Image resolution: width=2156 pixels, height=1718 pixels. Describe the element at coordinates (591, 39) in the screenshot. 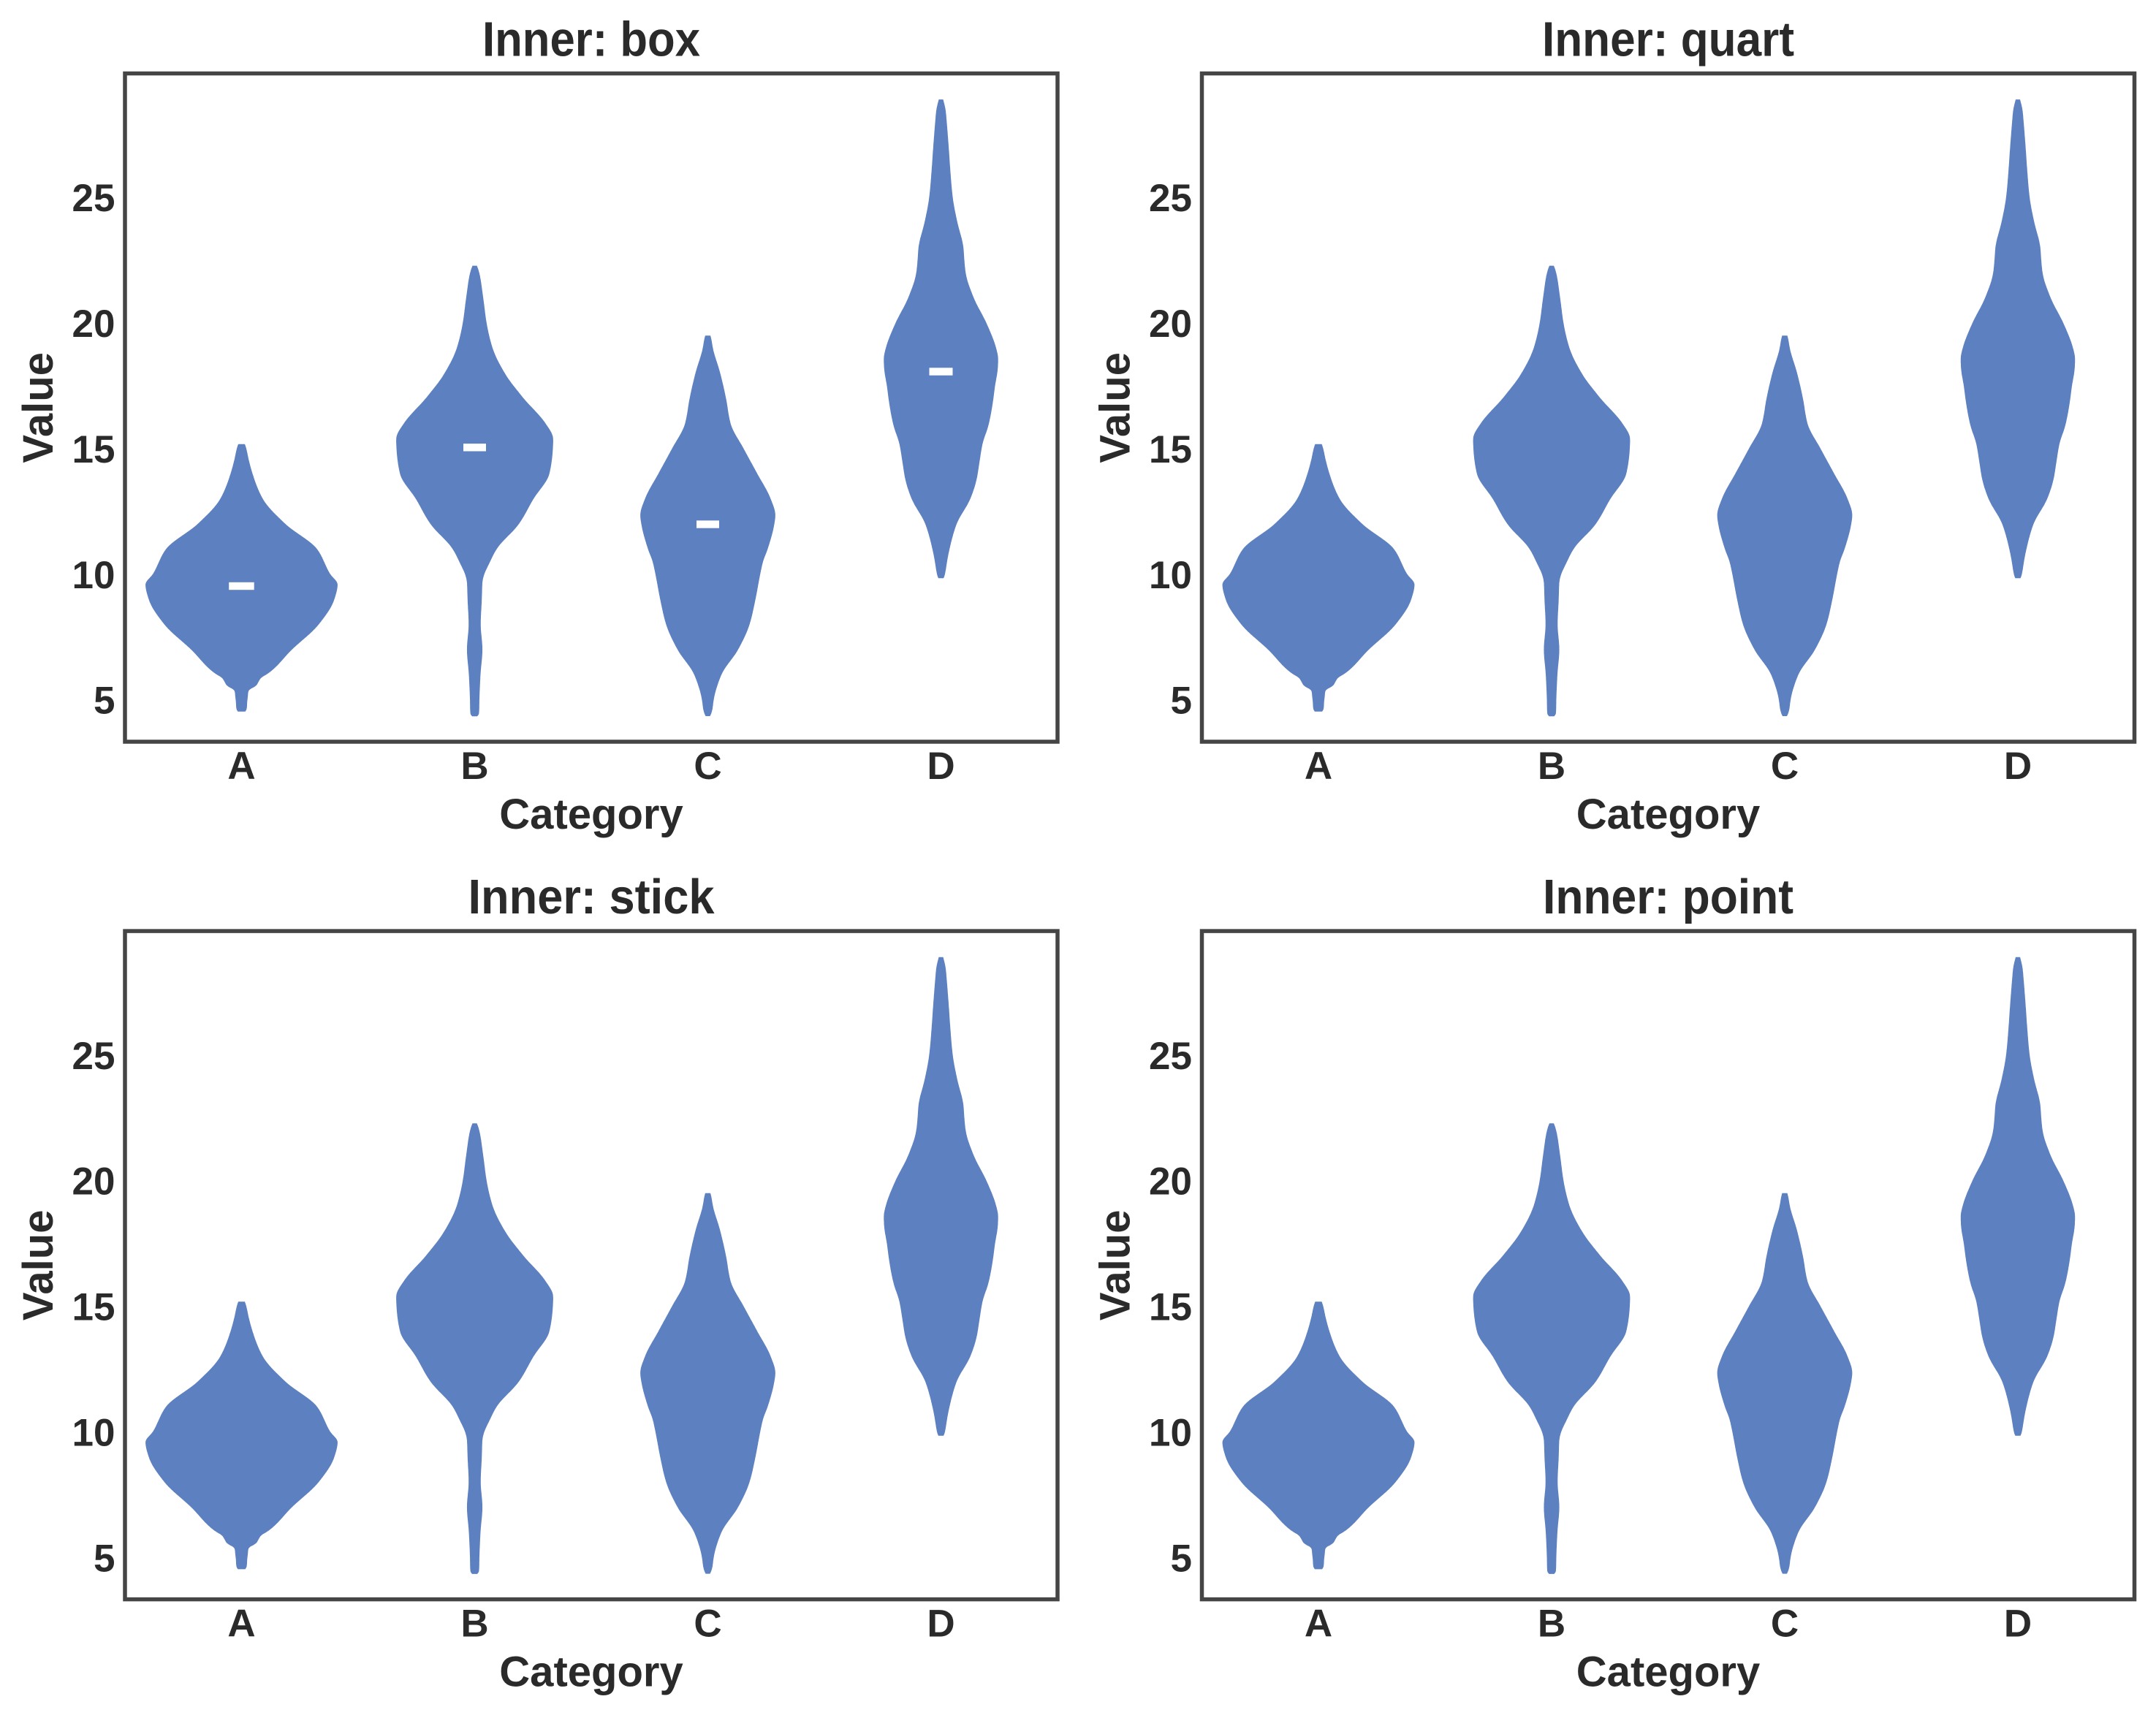

I see `svg-text: Inner: box` at that location.